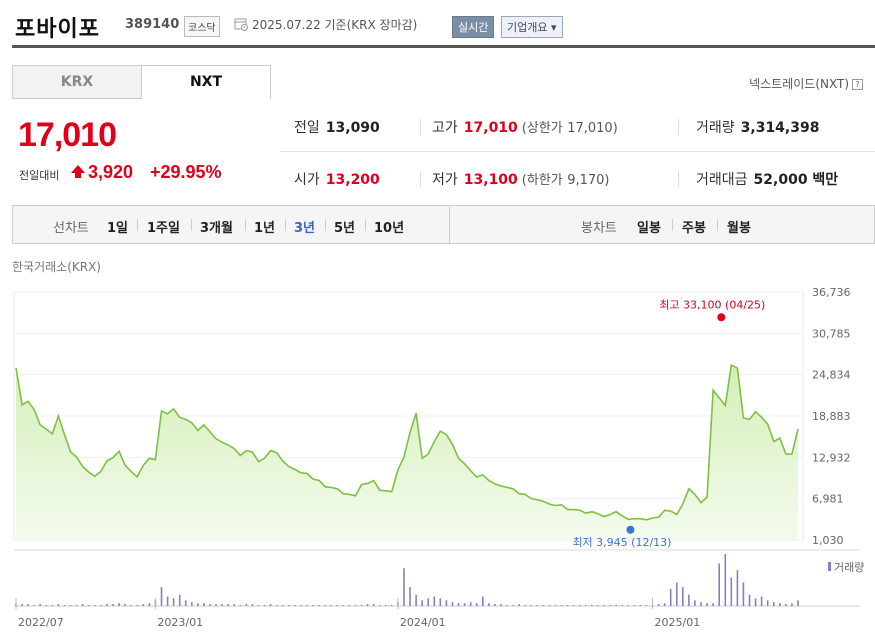 This screenshot has height=639, width=875. I want to click on calendar-icon, so click(241, 24).